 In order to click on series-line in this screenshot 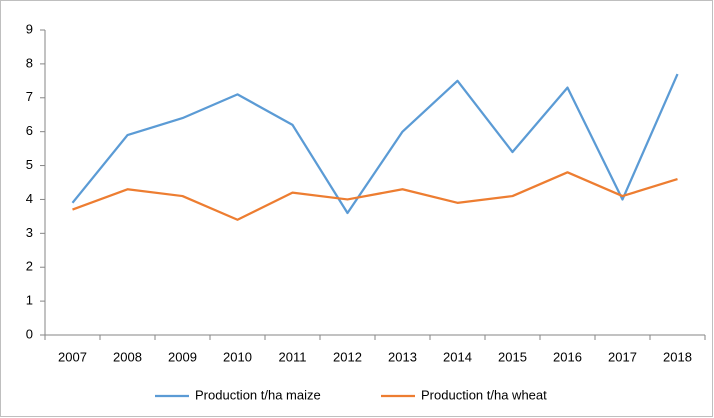, I will do `click(375, 196)`.